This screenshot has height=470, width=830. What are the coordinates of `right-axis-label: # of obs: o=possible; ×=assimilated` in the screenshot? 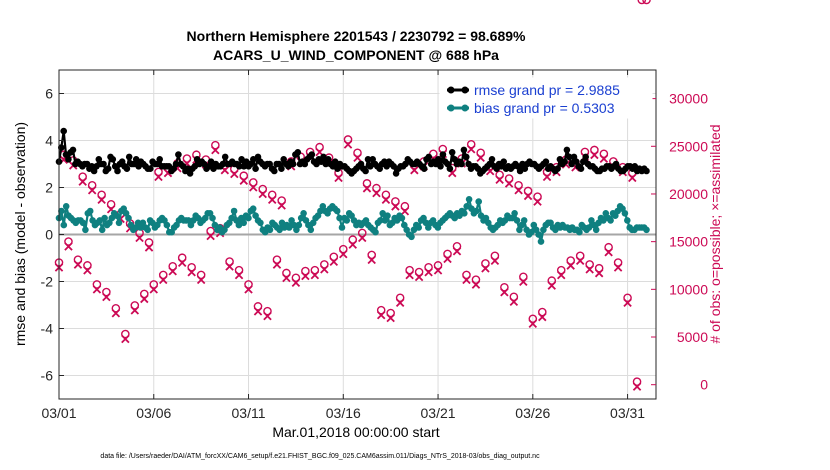 It's located at (715, 233).